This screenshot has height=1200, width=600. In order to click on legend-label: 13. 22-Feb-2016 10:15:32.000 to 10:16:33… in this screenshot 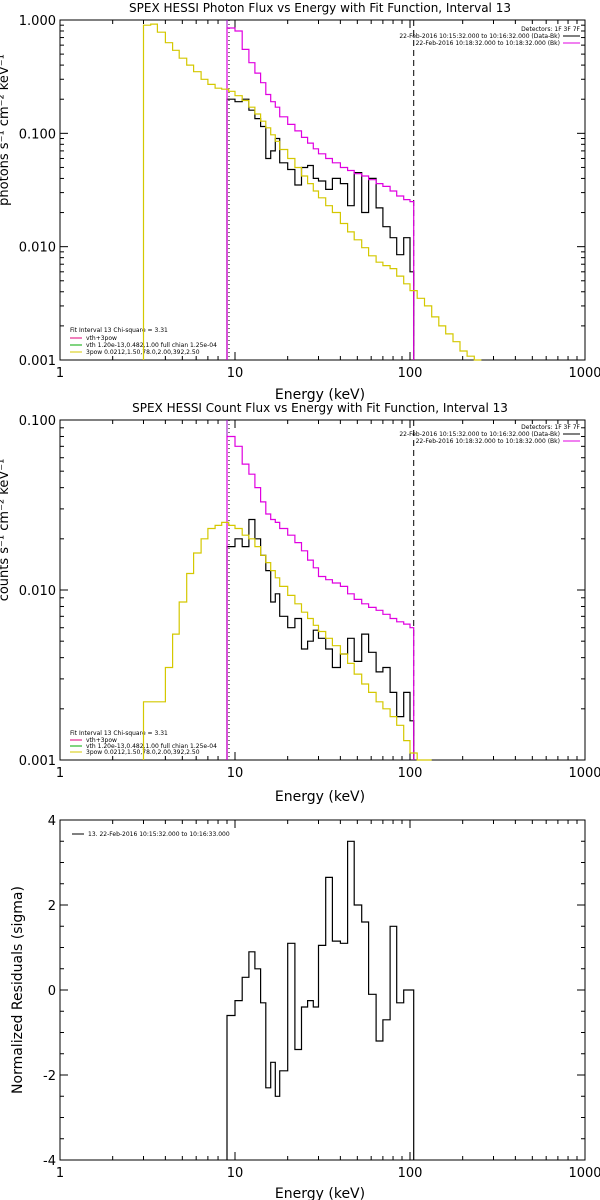, I will do `click(159, 834)`.